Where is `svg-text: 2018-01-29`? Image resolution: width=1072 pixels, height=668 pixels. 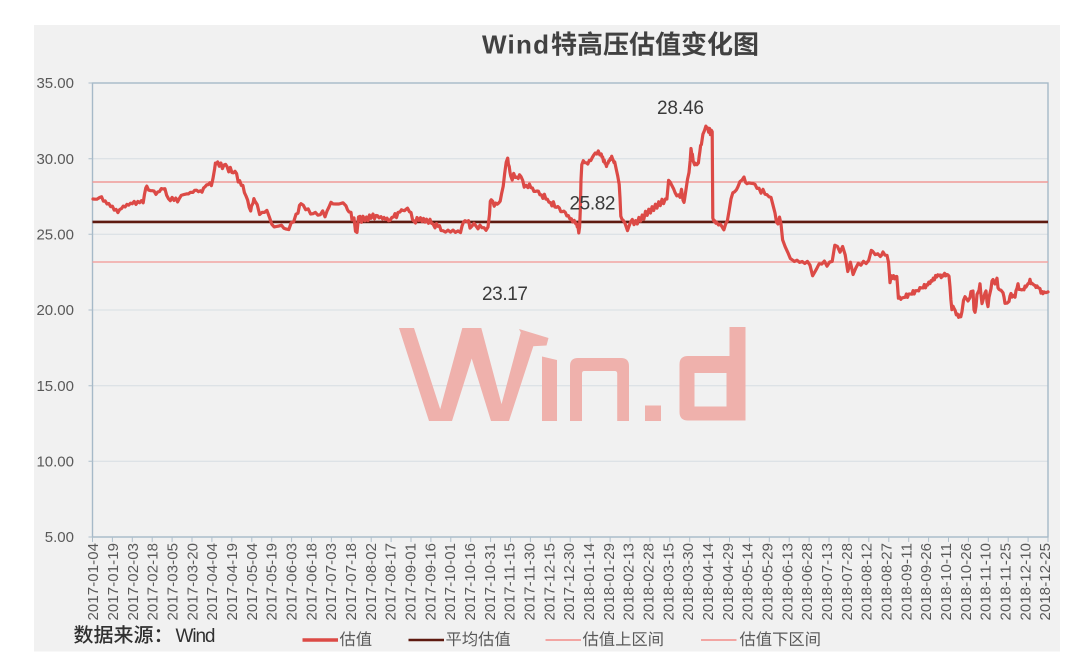 svg-text: 2018-01-29 is located at coordinates (609, 582).